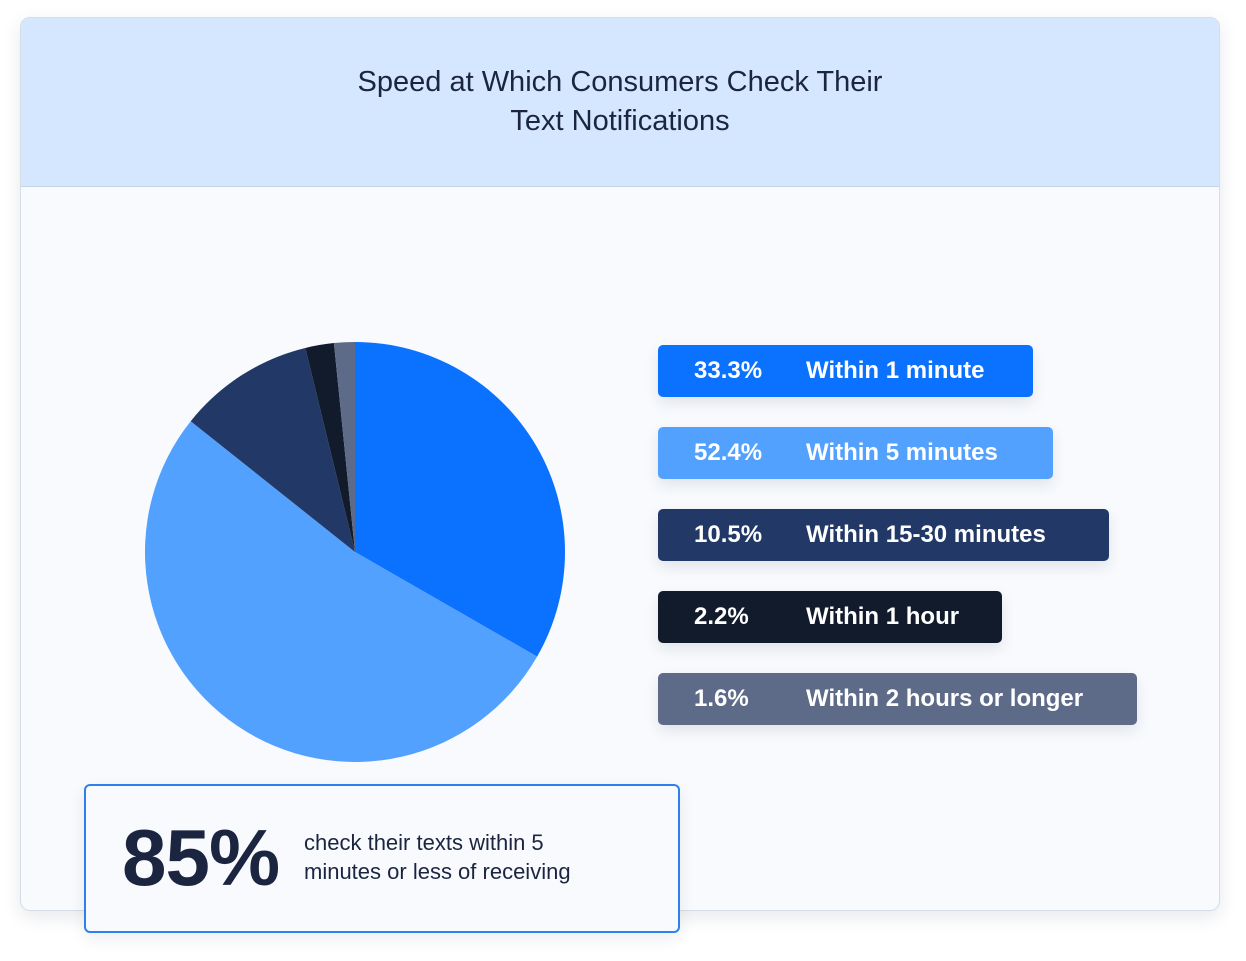  What do you see at coordinates (728, 535) in the screenshot?
I see `legend-value: 10.5%` at bounding box center [728, 535].